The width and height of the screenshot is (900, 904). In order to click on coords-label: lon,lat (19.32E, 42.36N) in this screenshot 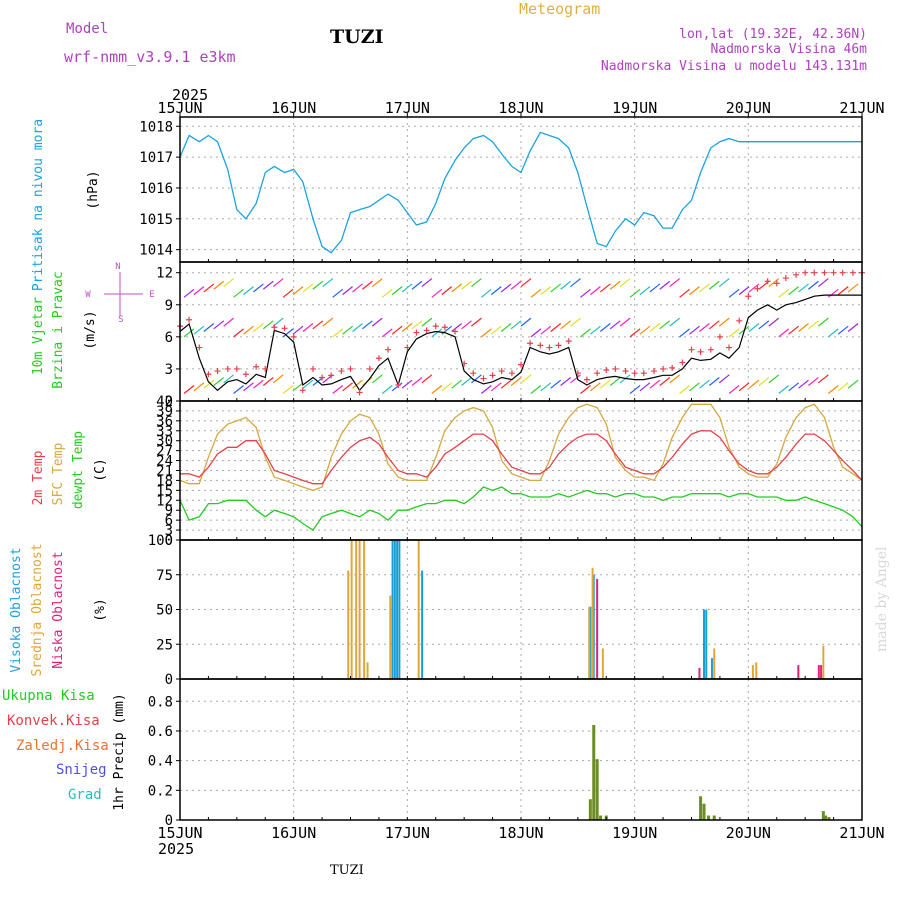, I will do `click(773, 34)`.